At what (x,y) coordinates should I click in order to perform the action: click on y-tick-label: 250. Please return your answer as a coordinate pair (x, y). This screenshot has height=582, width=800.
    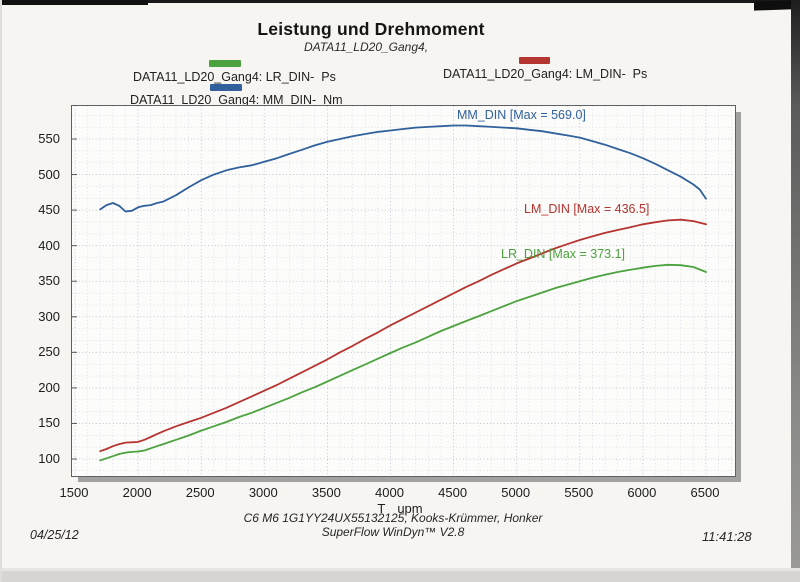
    Looking at the image, I should click on (49, 352).